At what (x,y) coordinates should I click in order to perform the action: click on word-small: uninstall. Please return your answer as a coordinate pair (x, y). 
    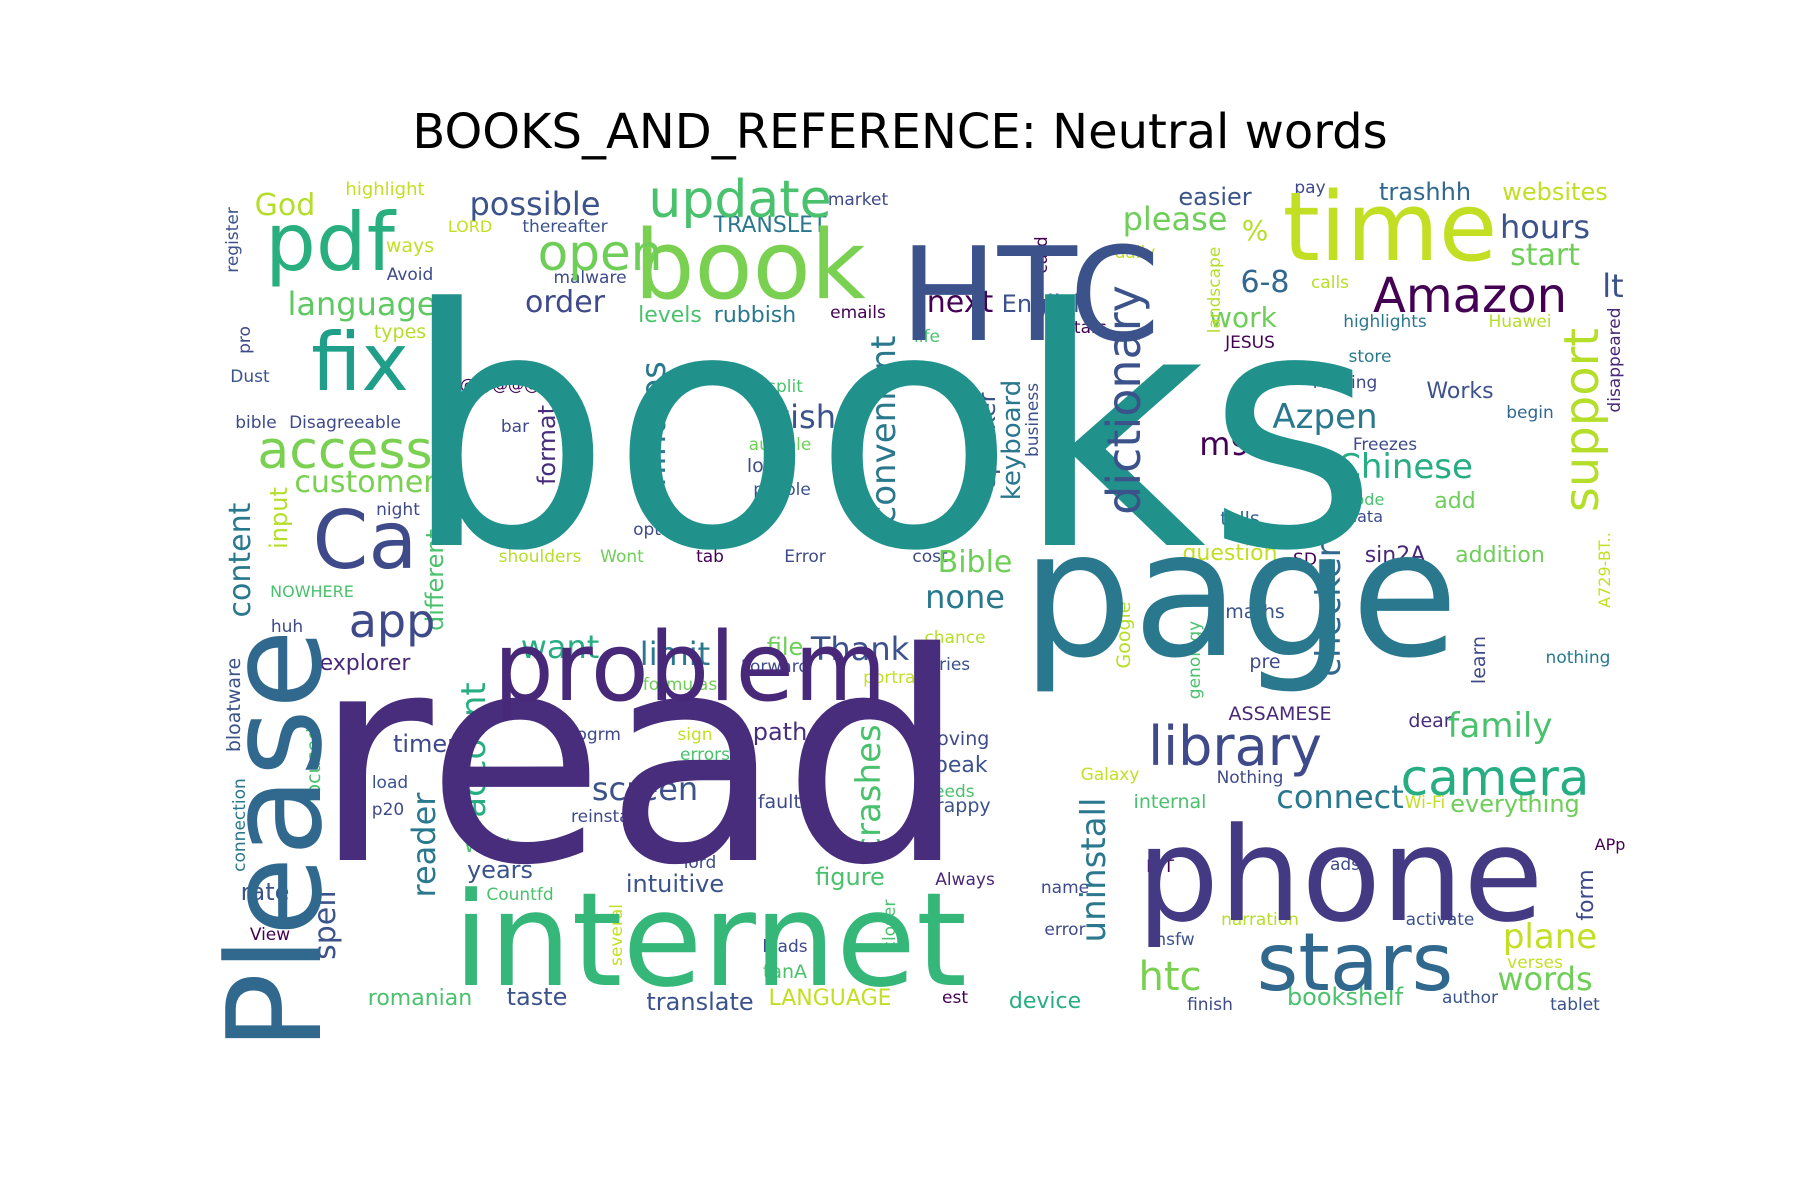
    Looking at the image, I should click on (1094, 870).